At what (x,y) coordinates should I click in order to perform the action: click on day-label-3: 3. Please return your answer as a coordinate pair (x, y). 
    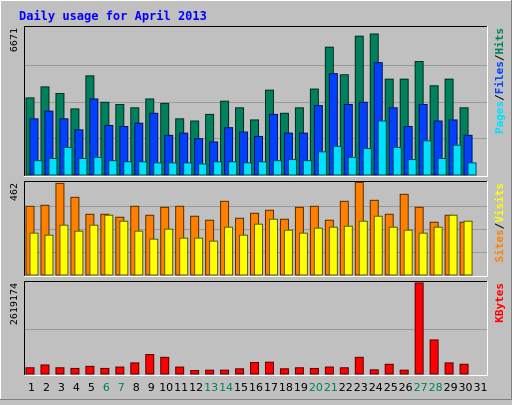
    Looking at the image, I should click on (61, 387).